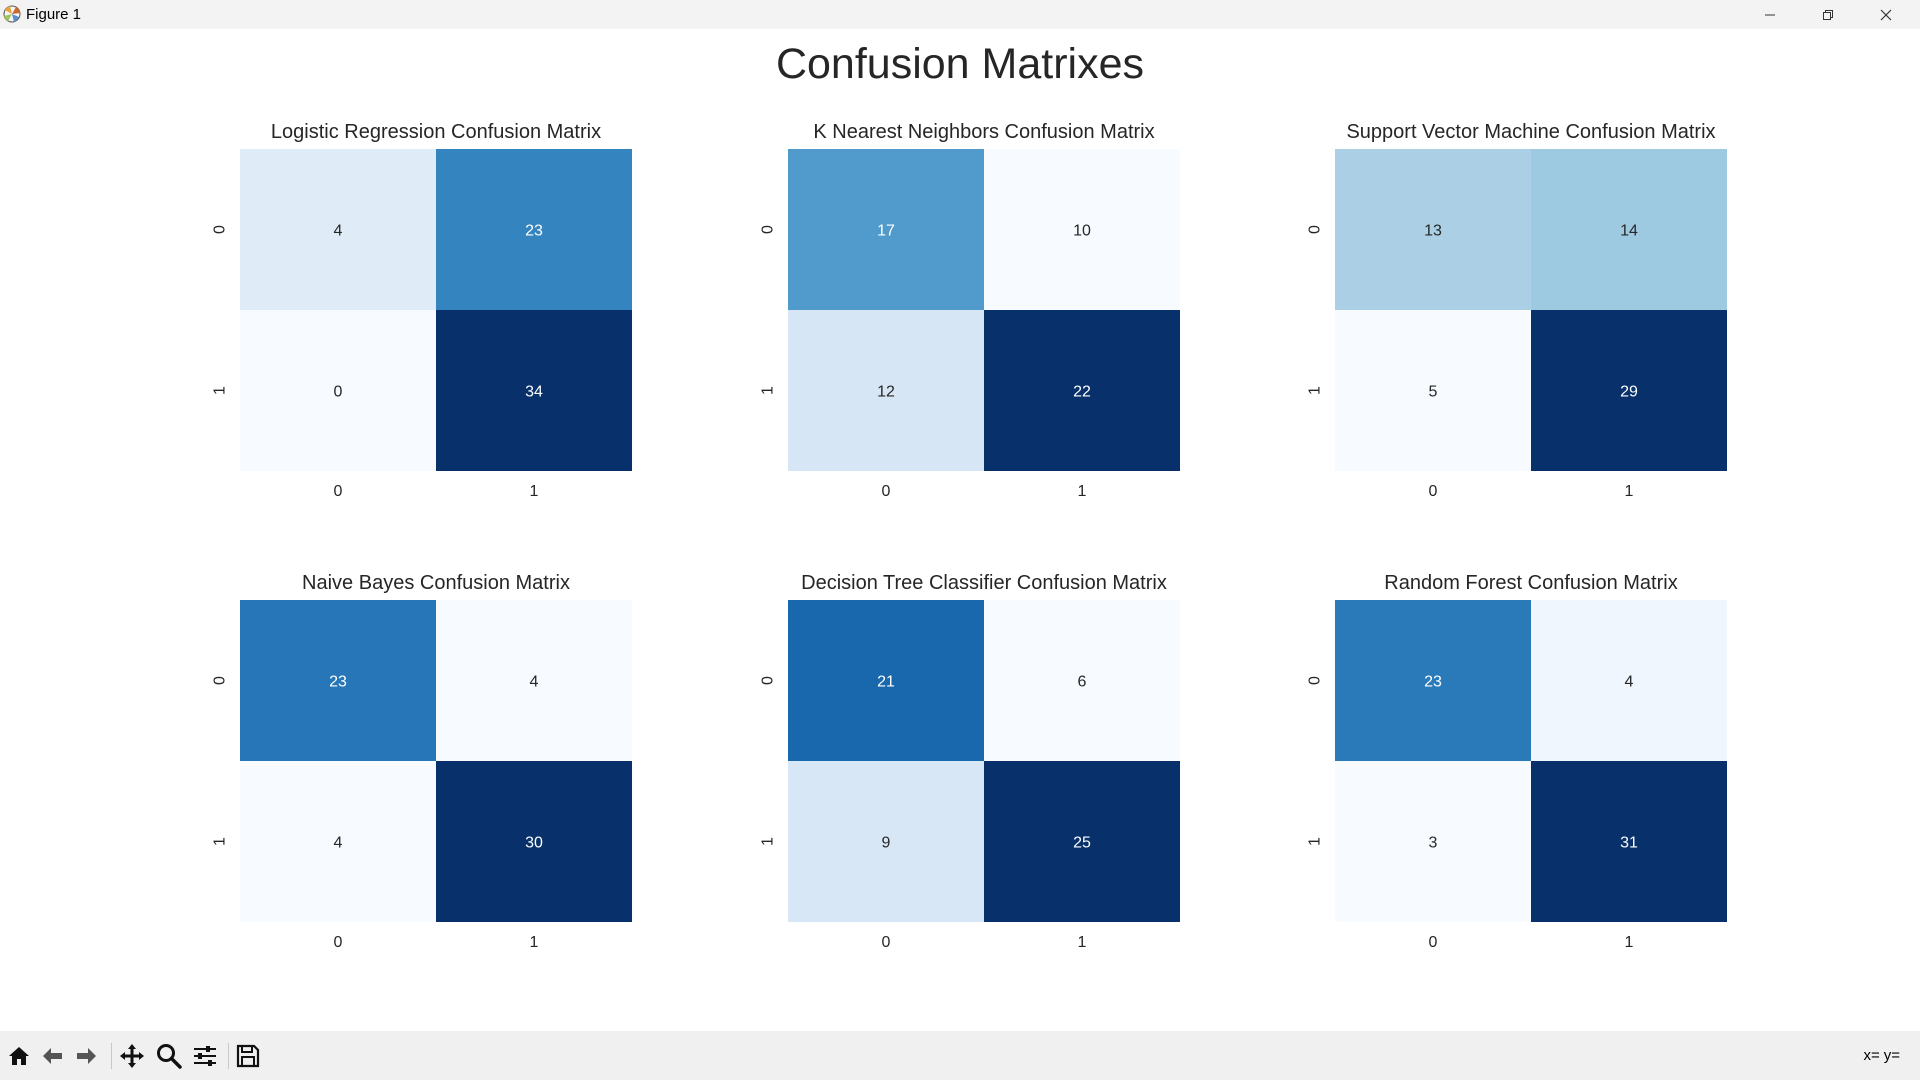  I want to click on configure-subplots-button, so click(205, 1056).